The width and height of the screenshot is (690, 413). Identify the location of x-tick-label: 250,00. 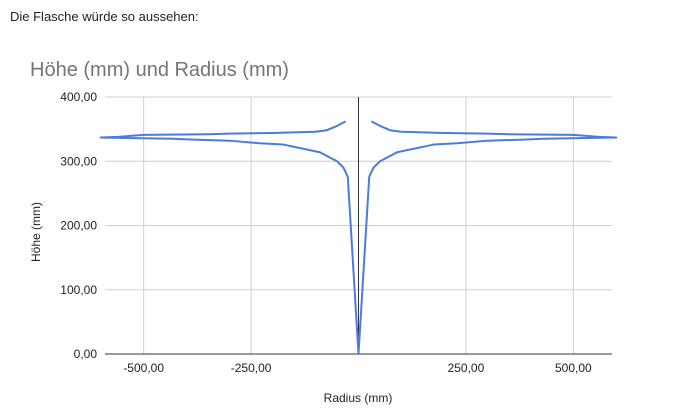
(466, 368).